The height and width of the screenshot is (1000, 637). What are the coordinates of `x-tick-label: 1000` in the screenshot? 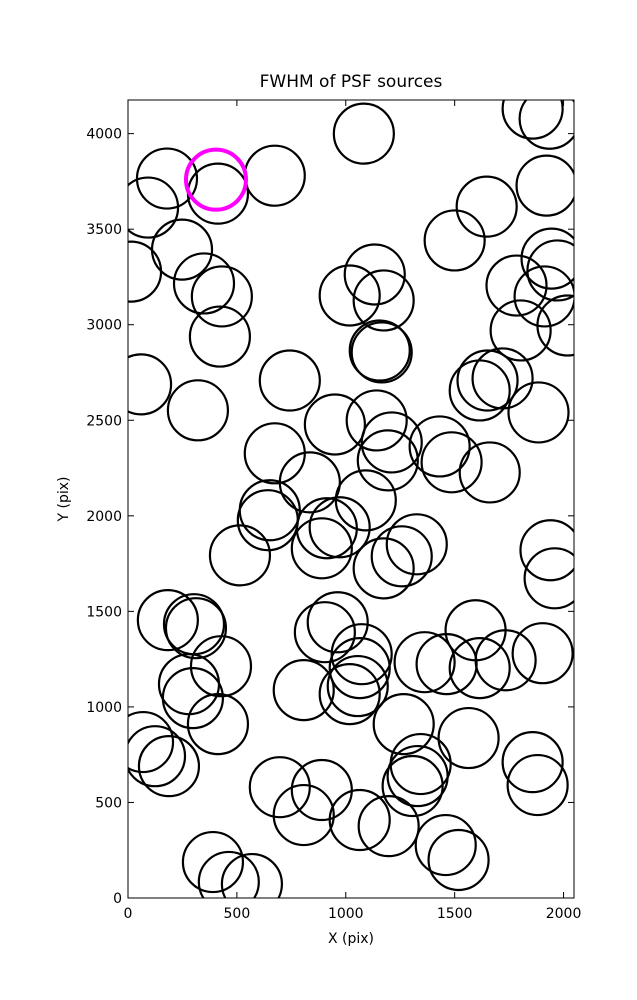 It's located at (346, 914).